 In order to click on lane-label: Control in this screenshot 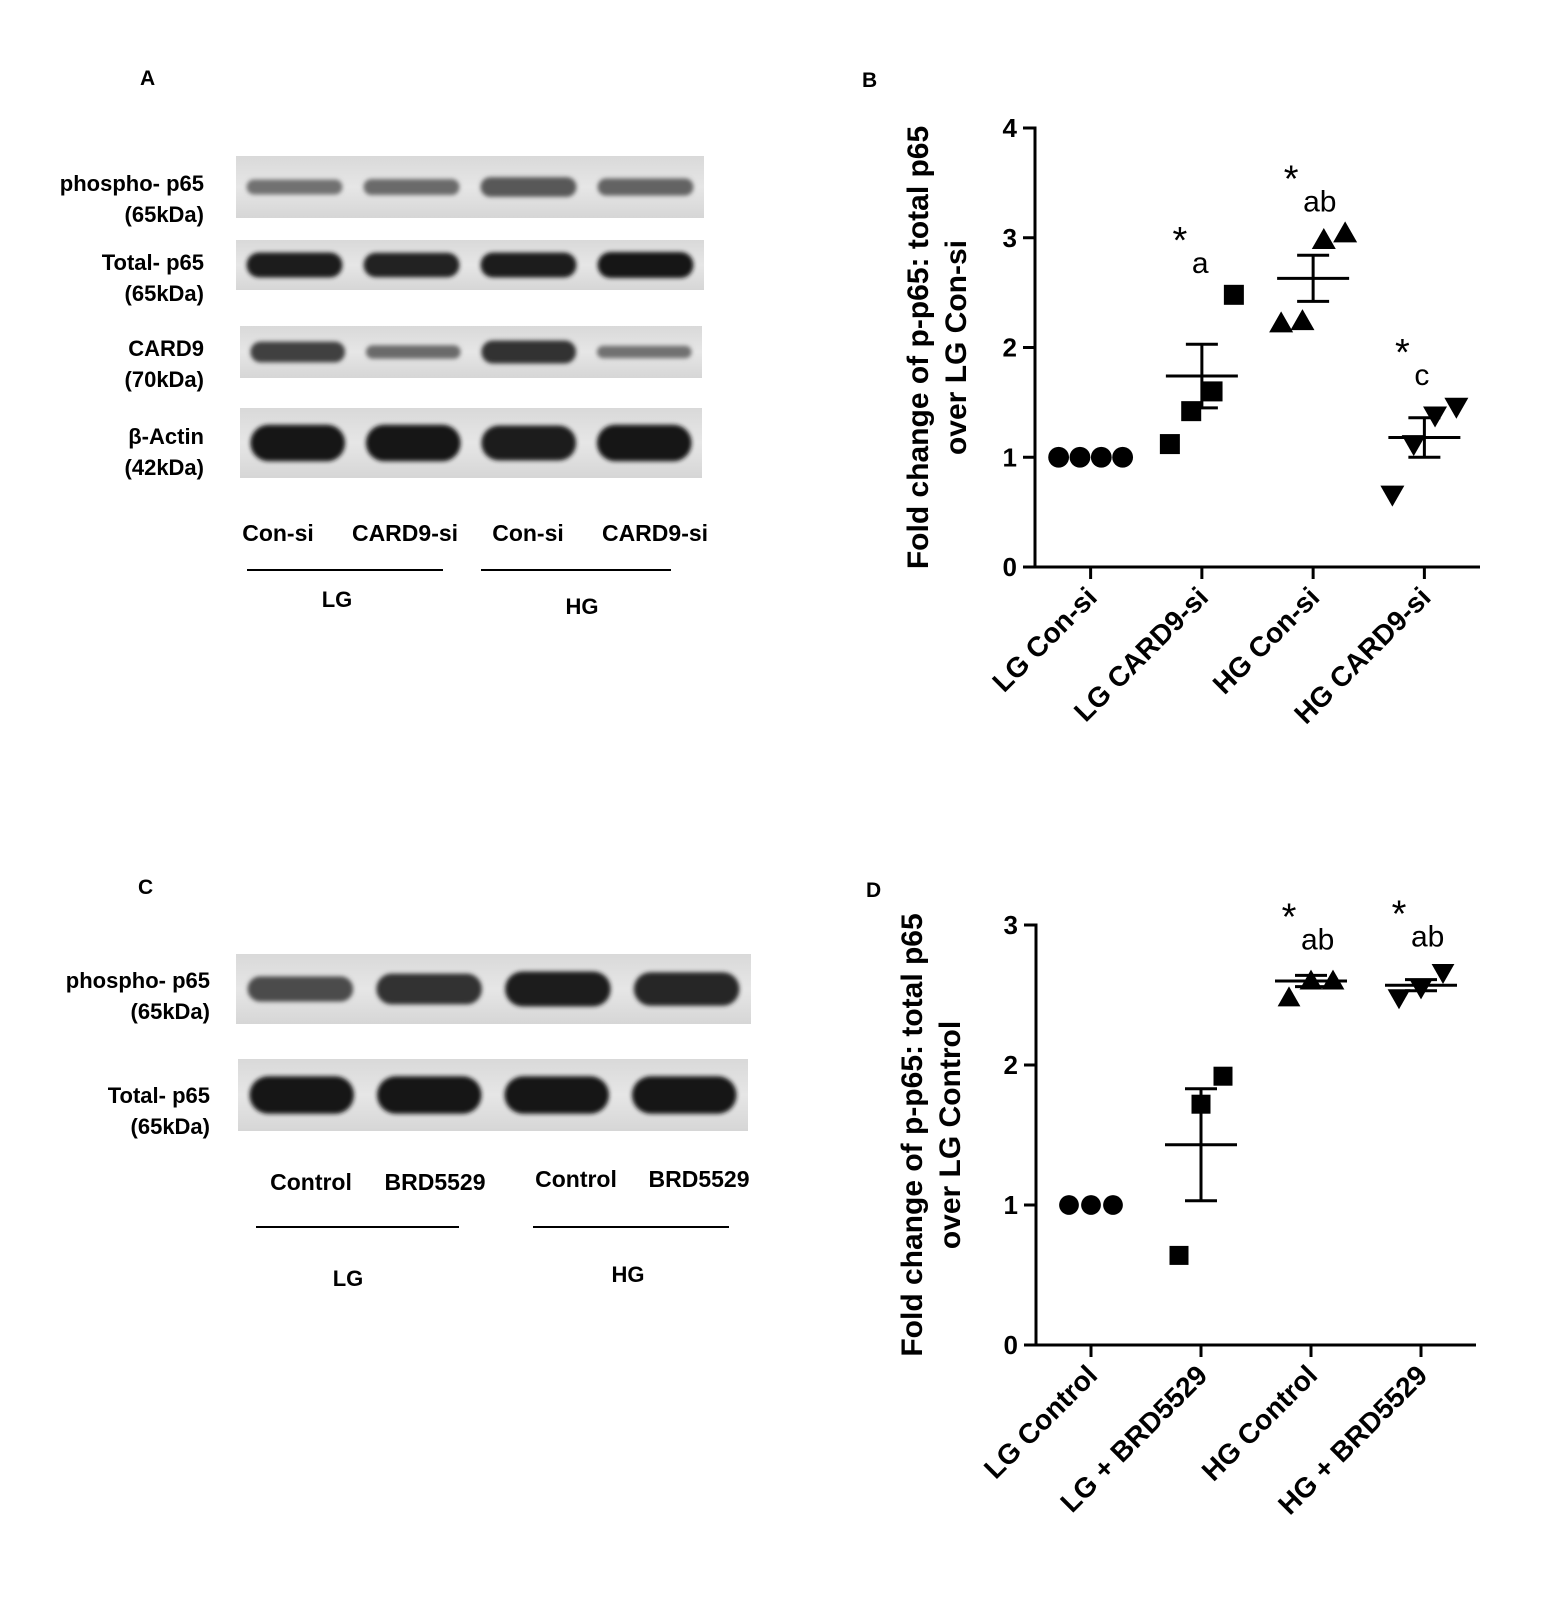, I will do `click(311, 1182)`.